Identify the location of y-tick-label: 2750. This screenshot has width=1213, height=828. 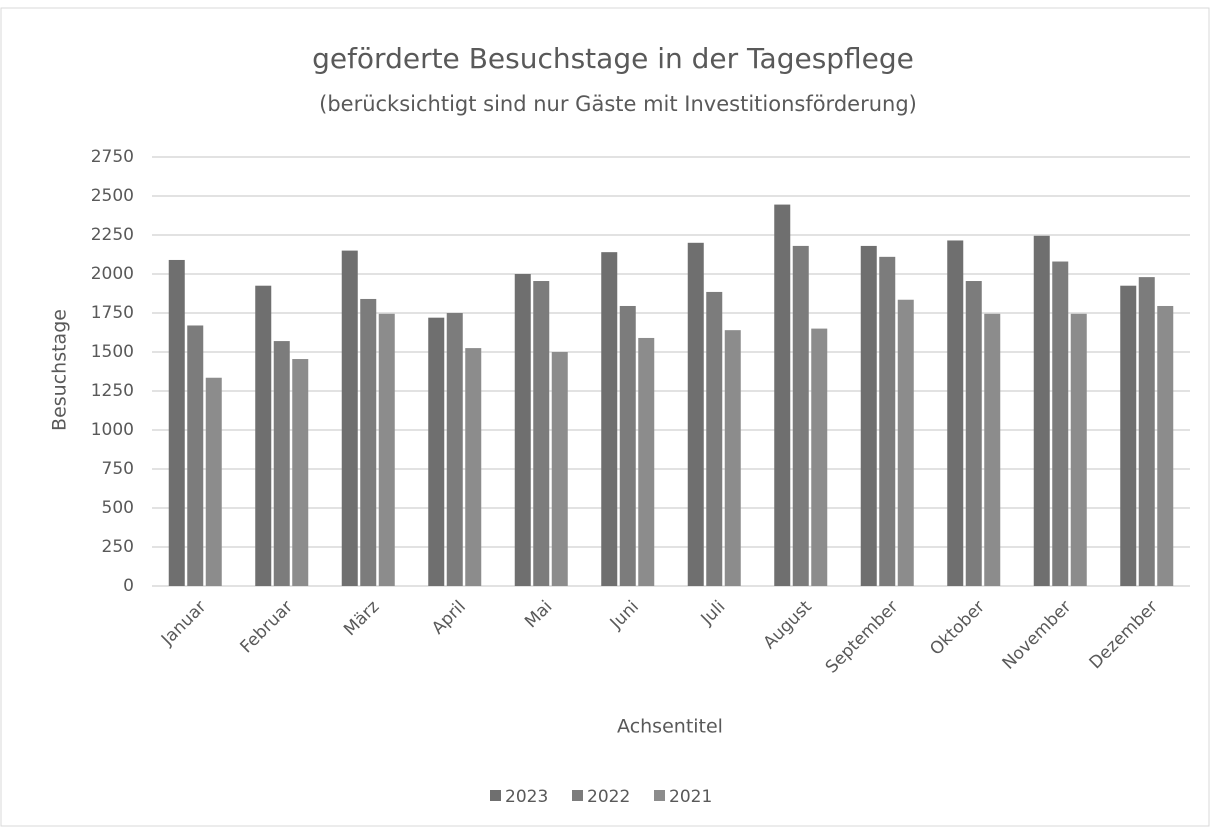
(112, 157).